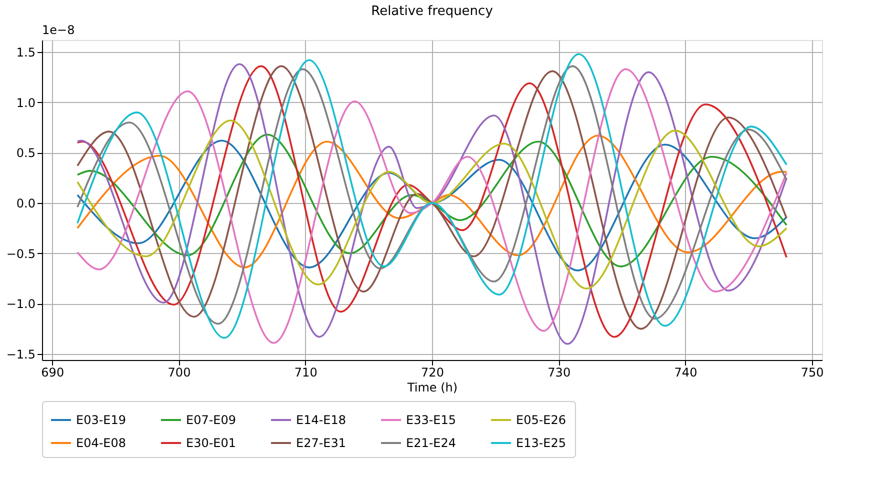 The width and height of the screenshot is (874, 503). What do you see at coordinates (541, 443) in the screenshot?
I see `legend-label: E13-E25` at bounding box center [541, 443].